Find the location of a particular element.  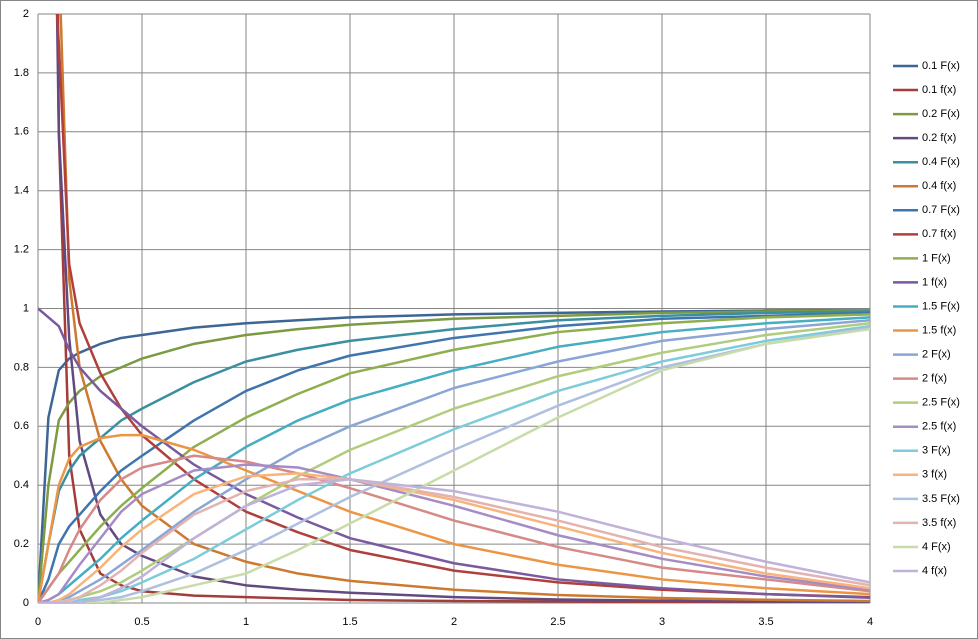

legend-label: 2.5 F(x) is located at coordinates (941, 403).